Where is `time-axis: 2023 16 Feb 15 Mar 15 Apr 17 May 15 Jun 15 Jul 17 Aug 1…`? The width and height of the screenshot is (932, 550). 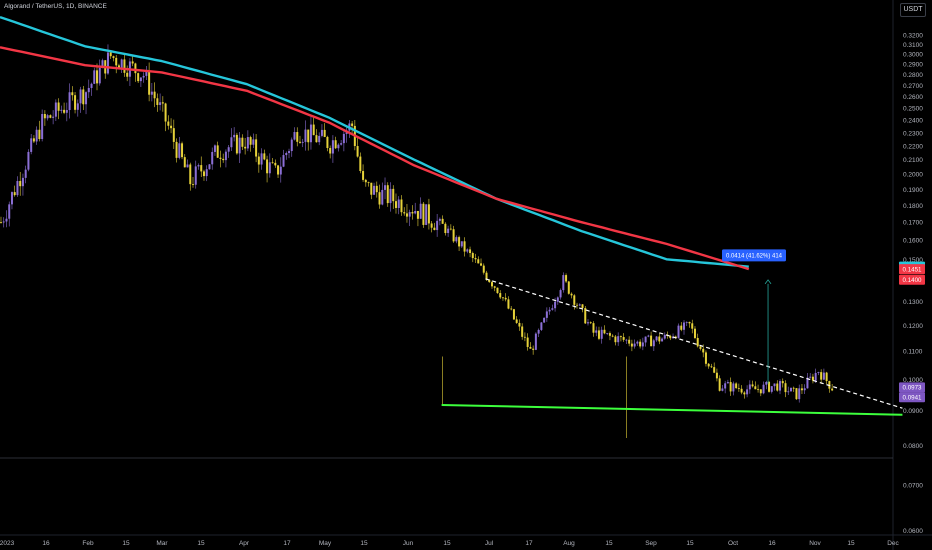 time-axis: 2023 16 Feb 15 Mar 15 Apr 17 May 15 Jun 15 Jul 17 Aug 1… is located at coordinates (450, 543).